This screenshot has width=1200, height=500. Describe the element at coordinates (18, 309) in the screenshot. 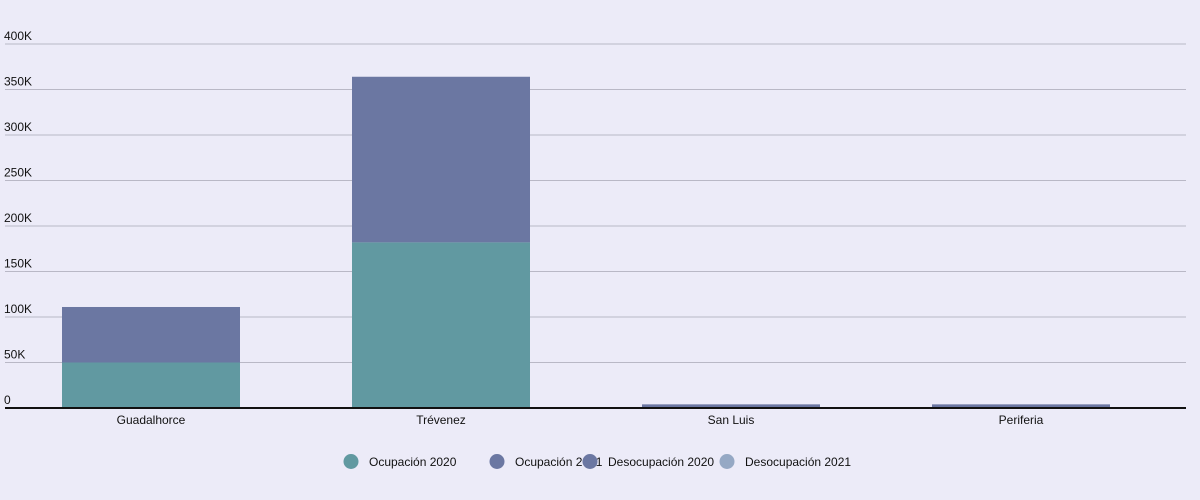

I see `y-tick-label: 100K` at that location.